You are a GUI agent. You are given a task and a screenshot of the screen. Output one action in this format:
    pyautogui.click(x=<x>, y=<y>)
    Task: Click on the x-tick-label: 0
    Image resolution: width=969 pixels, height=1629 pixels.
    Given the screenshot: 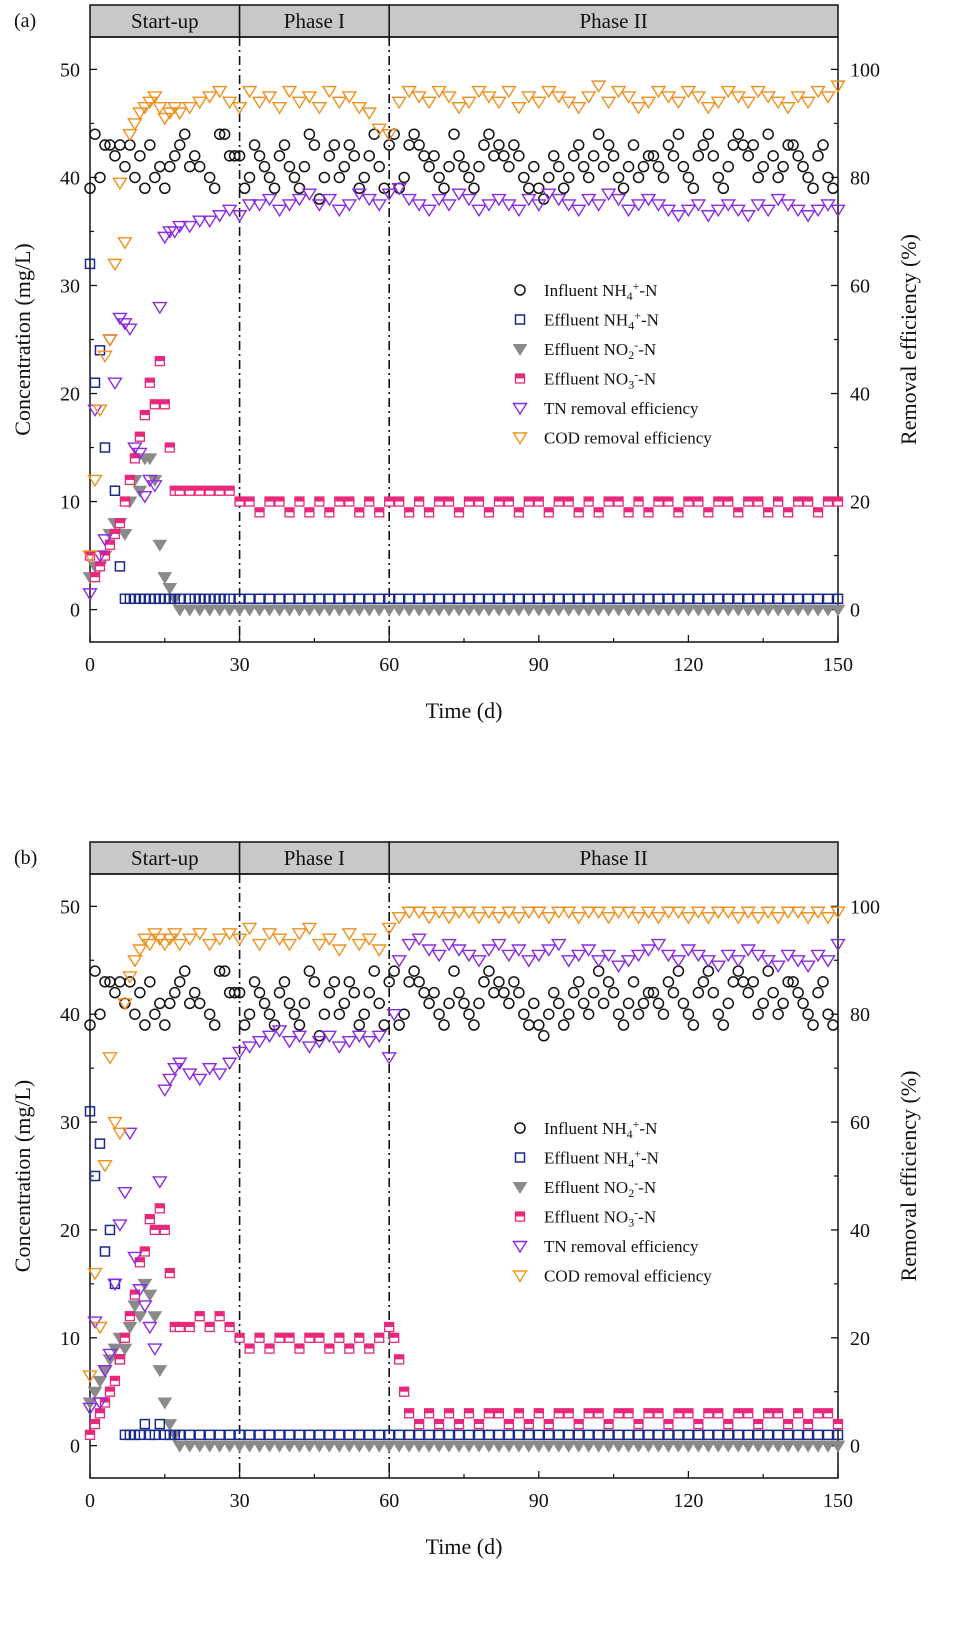 What is the action you would take?
    pyautogui.click(x=90, y=665)
    